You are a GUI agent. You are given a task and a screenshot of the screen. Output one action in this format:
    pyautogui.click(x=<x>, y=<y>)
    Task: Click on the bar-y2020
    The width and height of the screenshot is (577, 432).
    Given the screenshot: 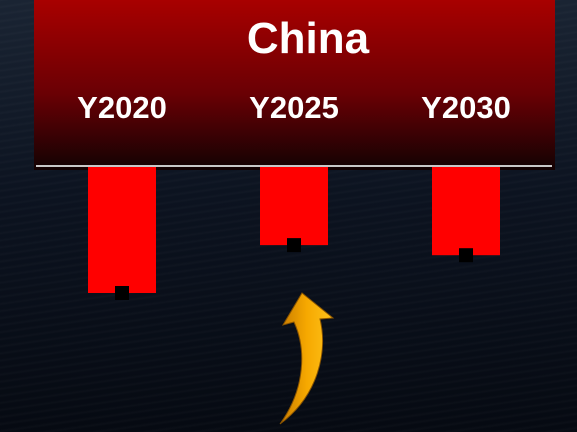 What is the action you would take?
    pyautogui.click(x=122, y=230)
    